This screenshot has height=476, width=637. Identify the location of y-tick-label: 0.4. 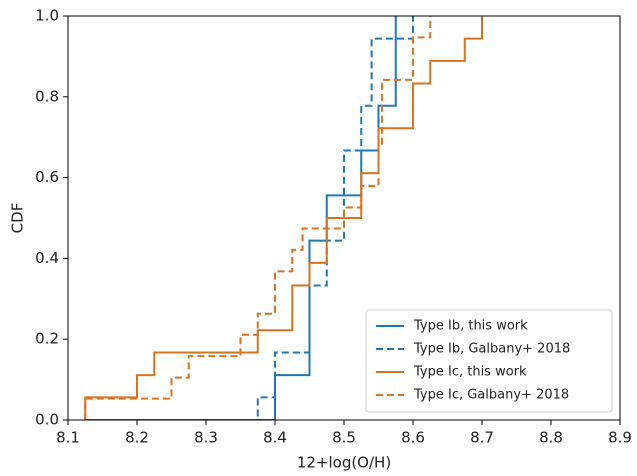
(47, 258).